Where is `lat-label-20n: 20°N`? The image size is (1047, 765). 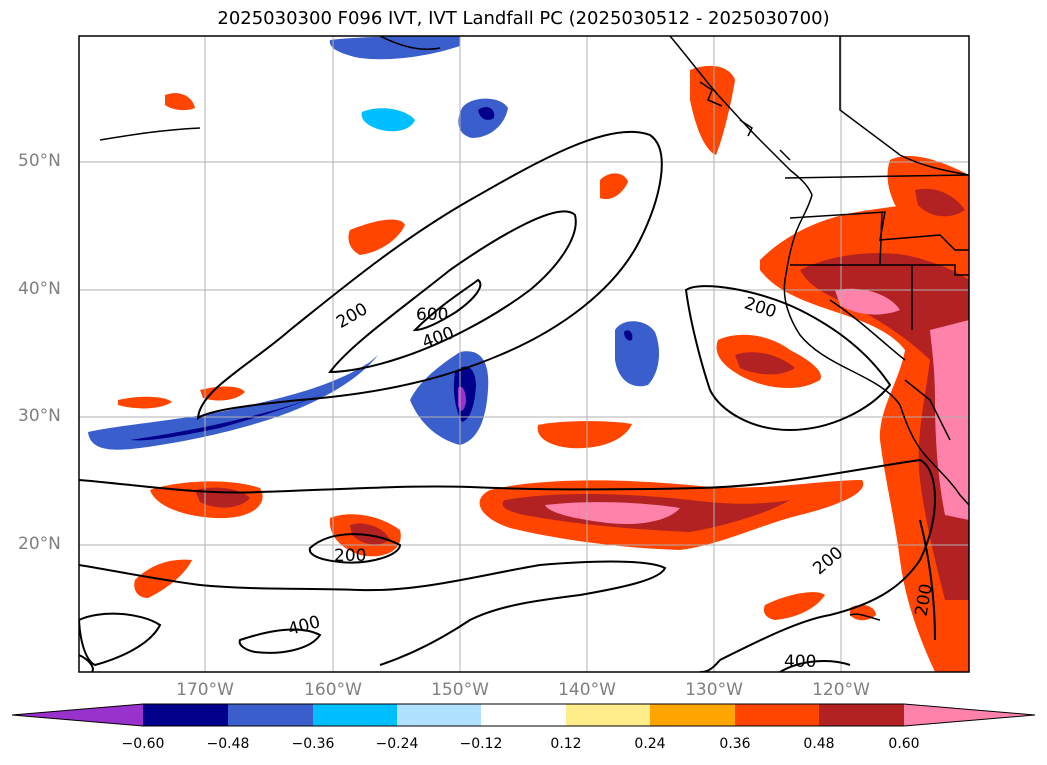
lat-label-20n: 20°N is located at coordinates (39, 544).